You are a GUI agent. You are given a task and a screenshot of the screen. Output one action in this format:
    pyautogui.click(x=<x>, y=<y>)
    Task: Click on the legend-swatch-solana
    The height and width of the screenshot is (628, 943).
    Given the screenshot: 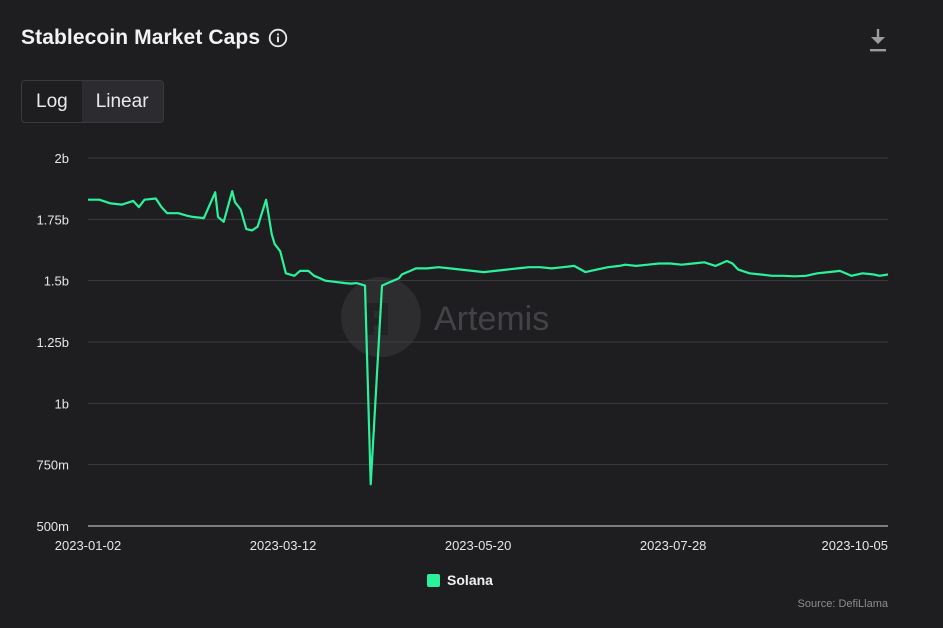 What is the action you would take?
    pyautogui.click(x=434, y=580)
    